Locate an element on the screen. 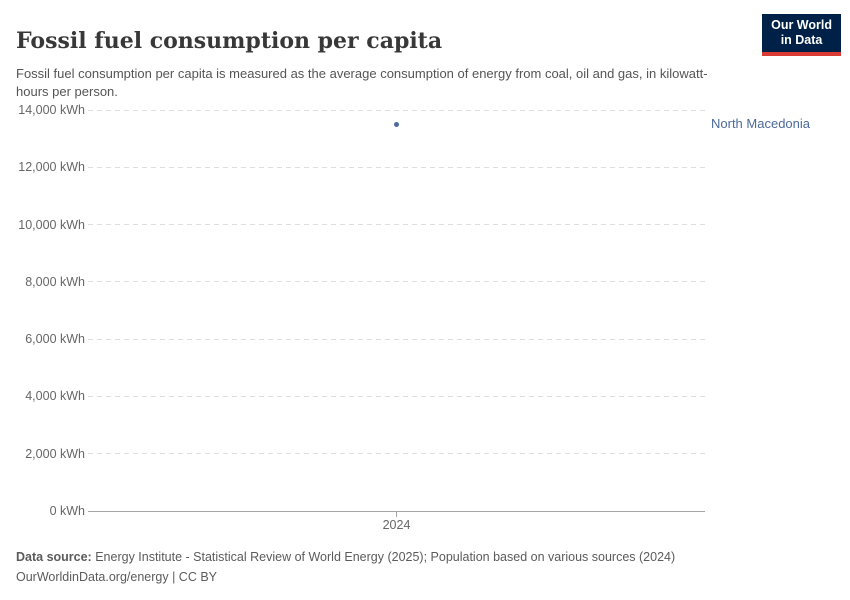 This screenshot has width=850, height=600. y-tick-label: 0 kWh is located at coordinates (67, 511).